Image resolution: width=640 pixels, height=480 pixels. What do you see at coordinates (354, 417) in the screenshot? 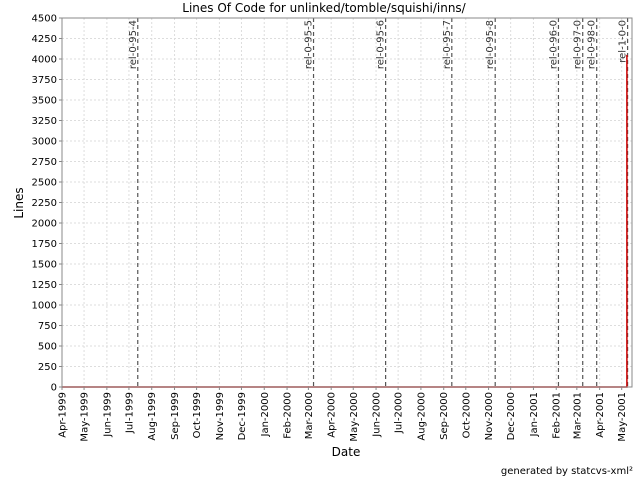
I see `x-tick-label: May-2000` at bounding box center [354, 417].